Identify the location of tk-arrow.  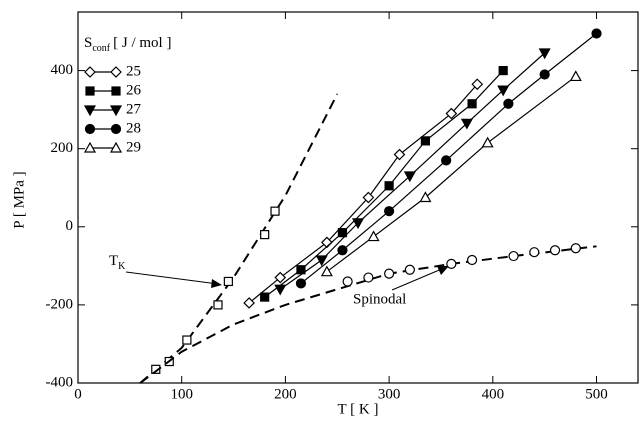
(172, 278).